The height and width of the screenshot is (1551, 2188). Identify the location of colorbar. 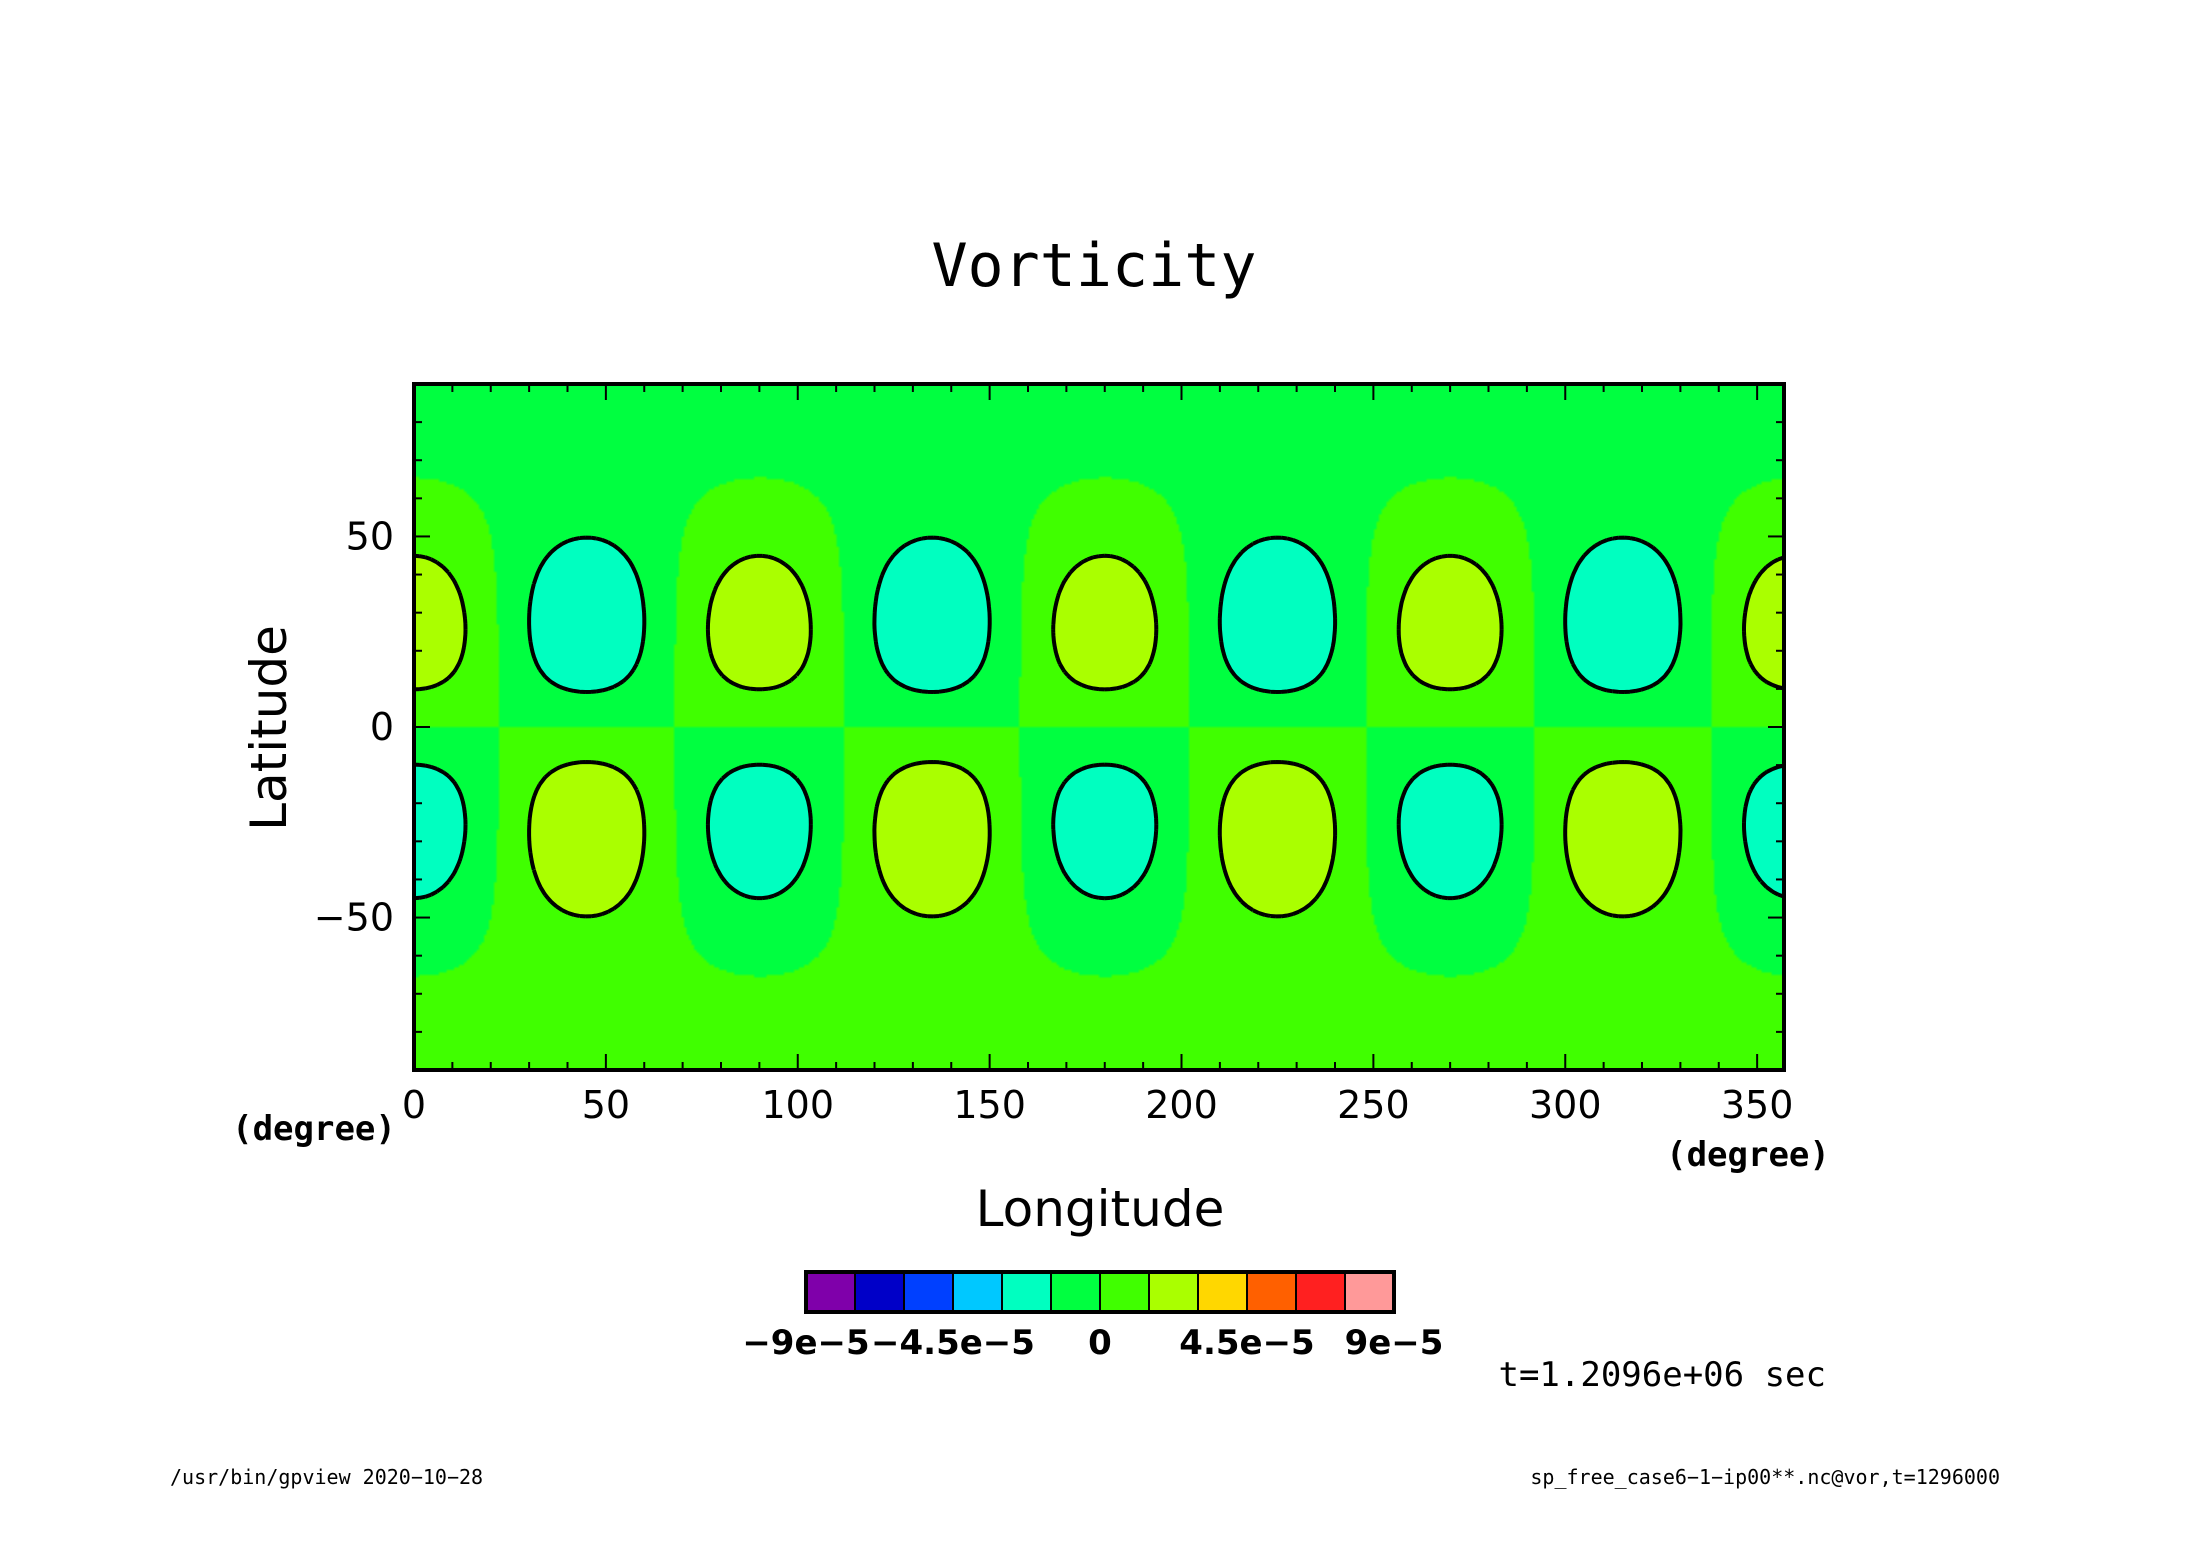
(1100, 1292).